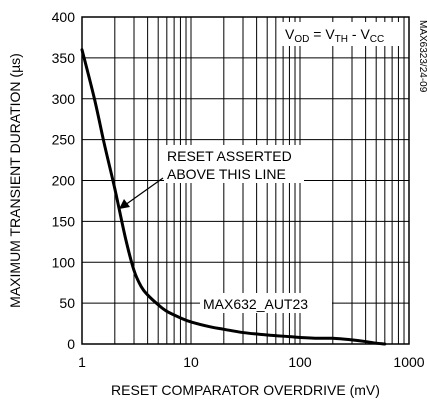  Describe the element at coordinates (255, 304) in the screenshot. I see `annotation-part-label: MAX632_AUT23` at that location.